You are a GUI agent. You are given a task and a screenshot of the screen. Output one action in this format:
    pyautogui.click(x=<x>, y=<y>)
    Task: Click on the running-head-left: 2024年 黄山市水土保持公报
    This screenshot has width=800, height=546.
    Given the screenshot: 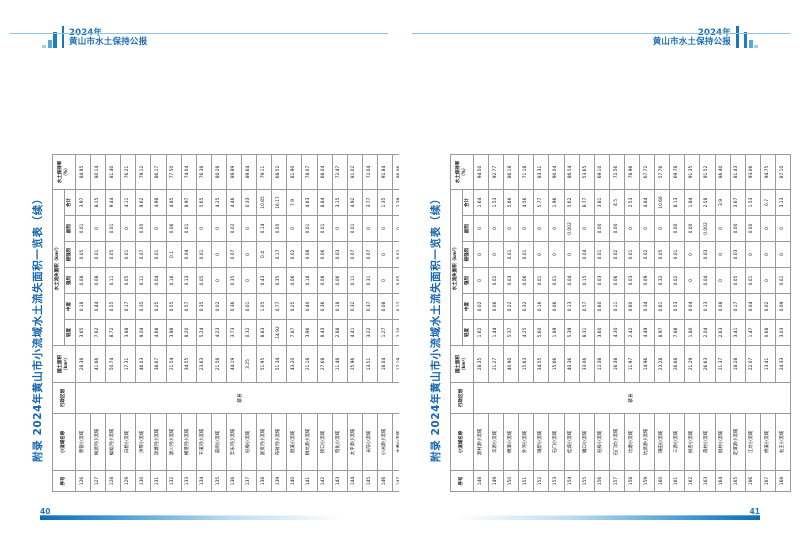 What is the action you would take?
    pyautogui.click(x=216, y=33)
    